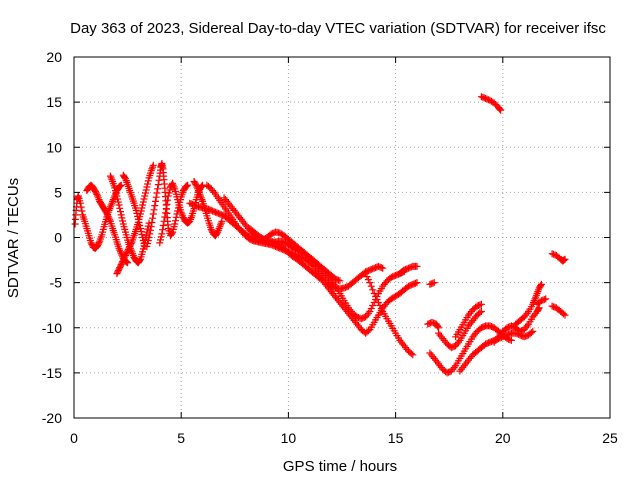 The height and width of the screenshot is (480, 640). Describe the element at coordinates (58, 192) in the screenshot. I see `y-tick-label: 5` at that location.